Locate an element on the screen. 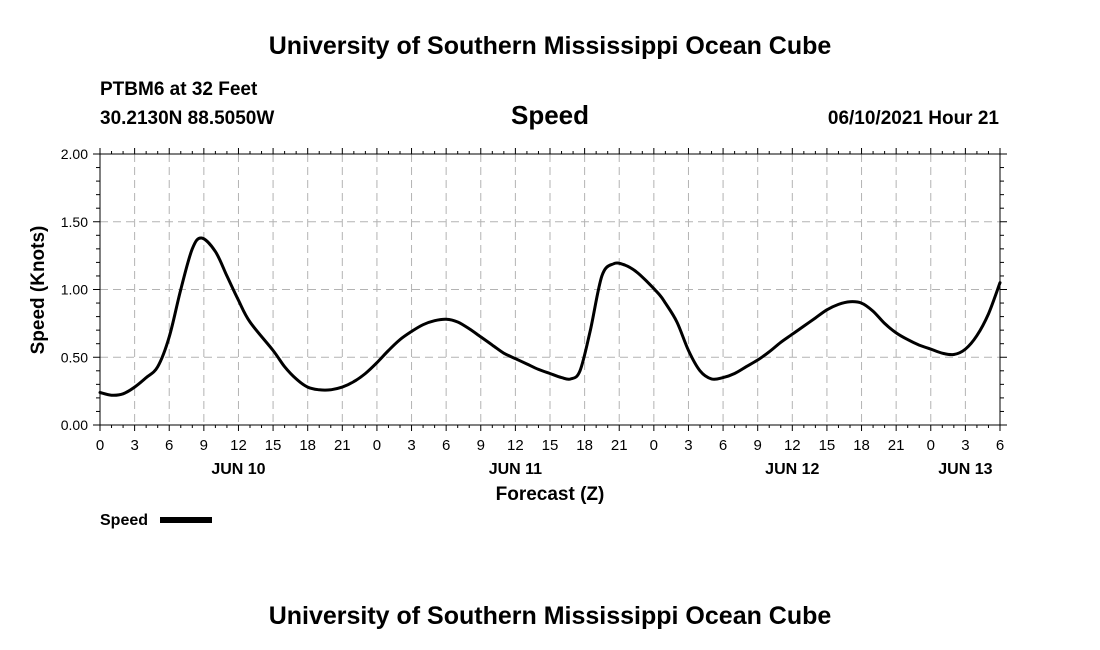  y-tick-labels: 0.00 0.50 1.00 1.50 2.00 is located at coordinates (74, 289).